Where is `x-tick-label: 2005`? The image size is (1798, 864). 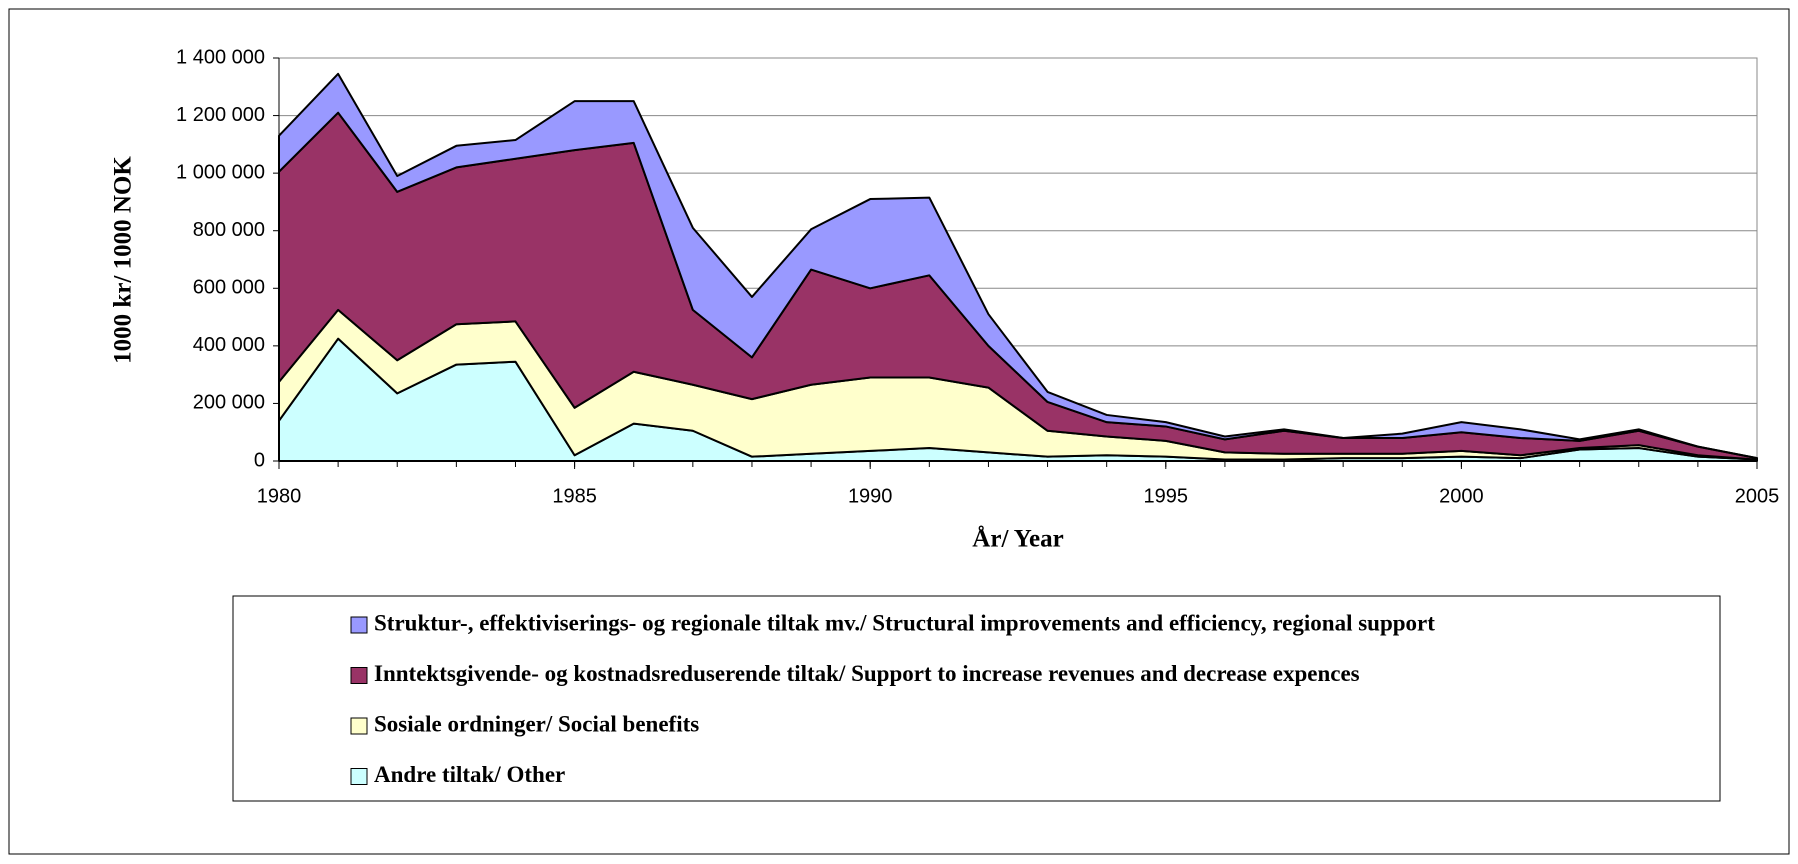
x-tick-label: 2005 is located at coordinates (1757, 496).